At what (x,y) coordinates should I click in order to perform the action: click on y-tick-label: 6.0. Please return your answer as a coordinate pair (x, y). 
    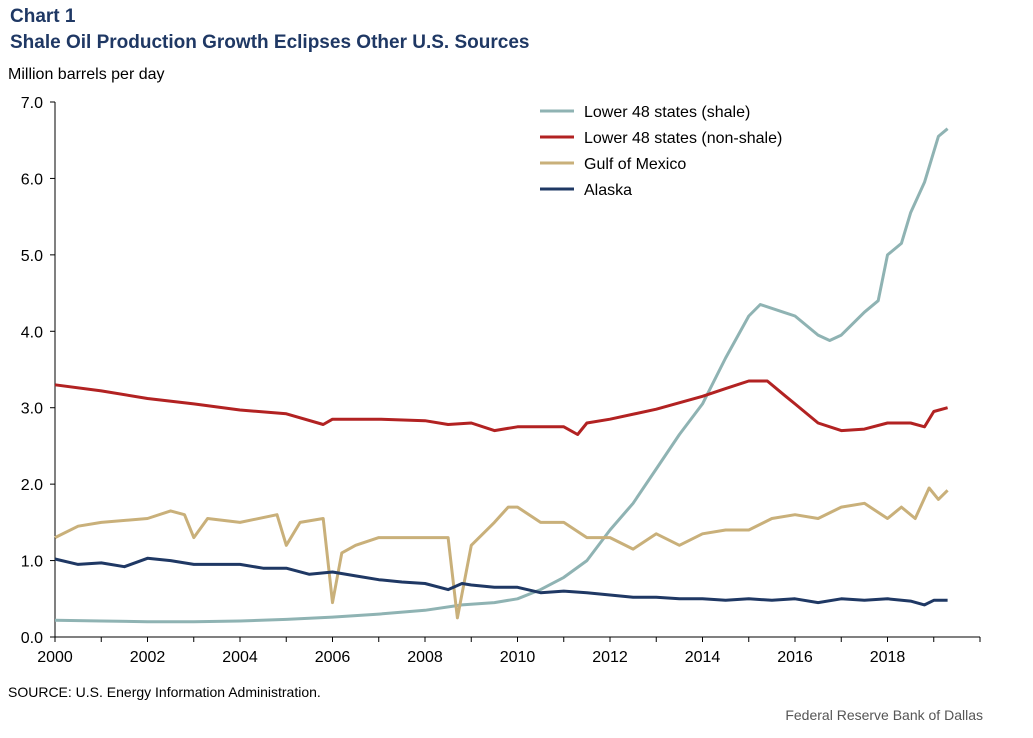
    Looking at the image, I should click on (32, 179).